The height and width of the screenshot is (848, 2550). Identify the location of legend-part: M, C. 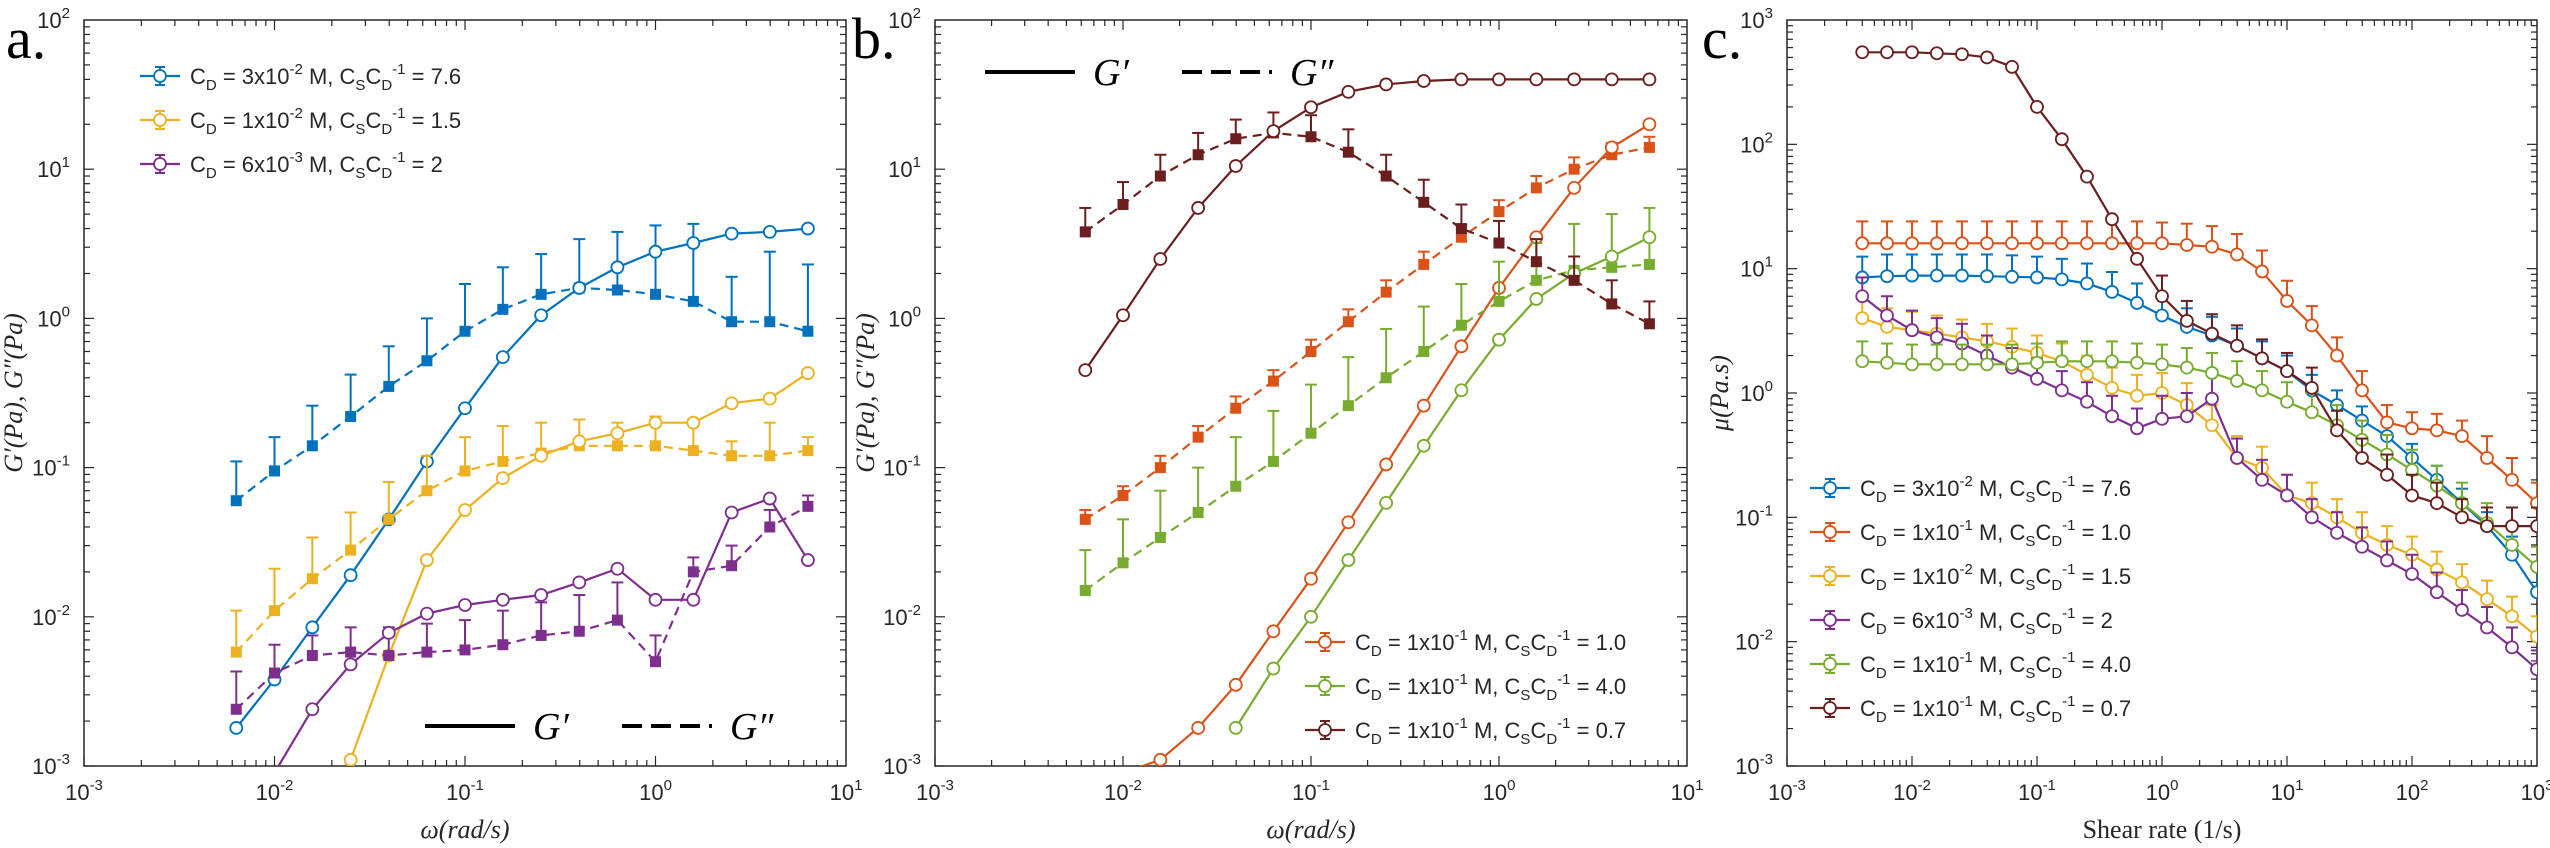
(329, 76).